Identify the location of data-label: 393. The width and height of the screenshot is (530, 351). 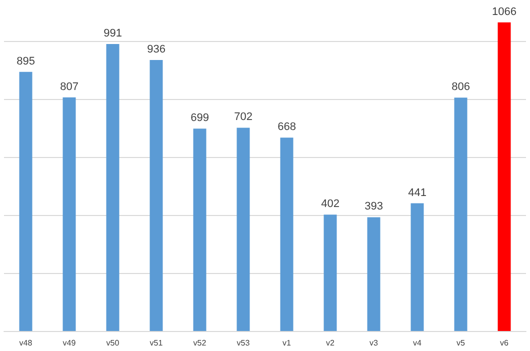
(373, 206).